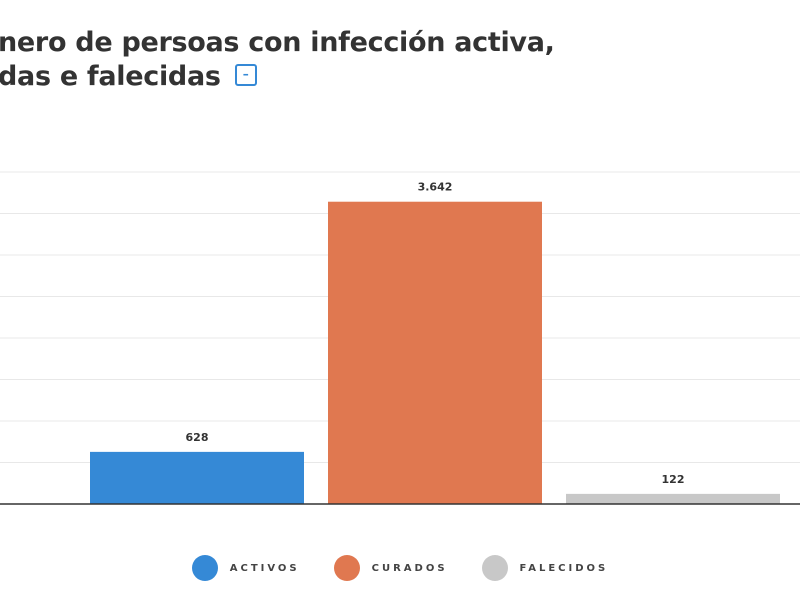  What do you see at coordinates (673, 479) in the screenshot?
I see `data-label: 122` at bounding box center [673, 479].